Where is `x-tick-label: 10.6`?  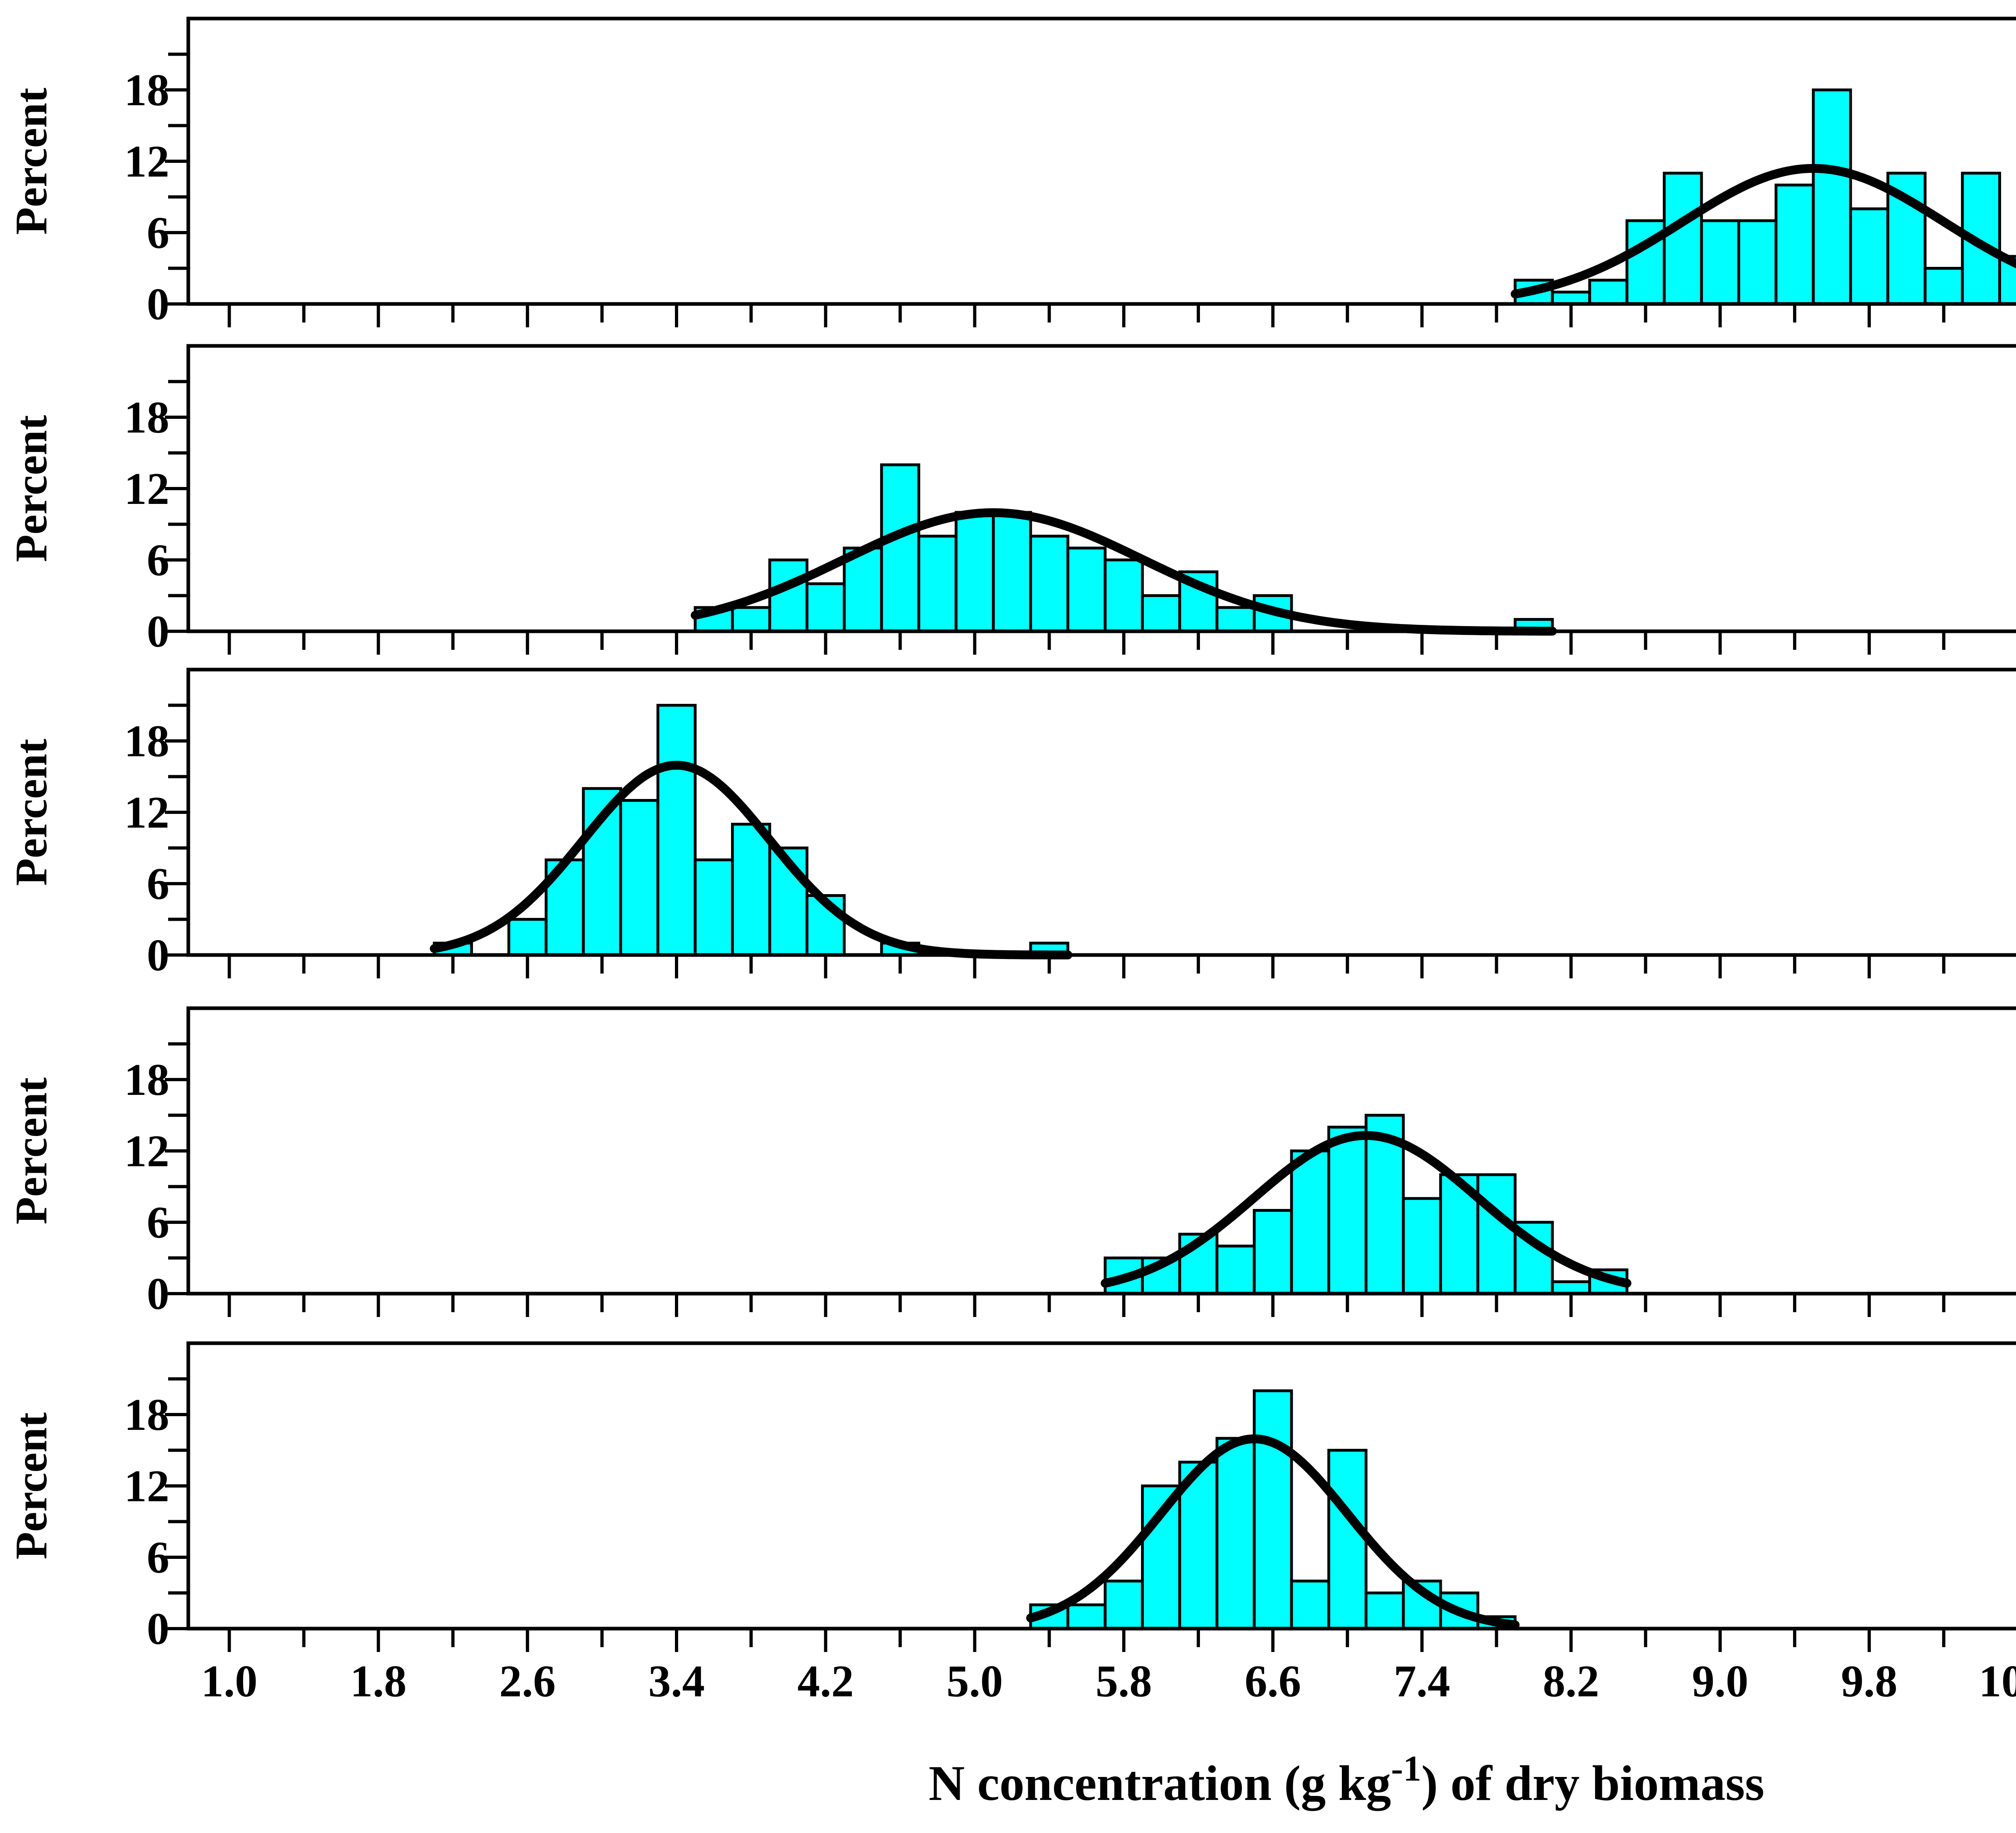
x-tick-label: 10.6 is located at coordinates (1997, 1681).